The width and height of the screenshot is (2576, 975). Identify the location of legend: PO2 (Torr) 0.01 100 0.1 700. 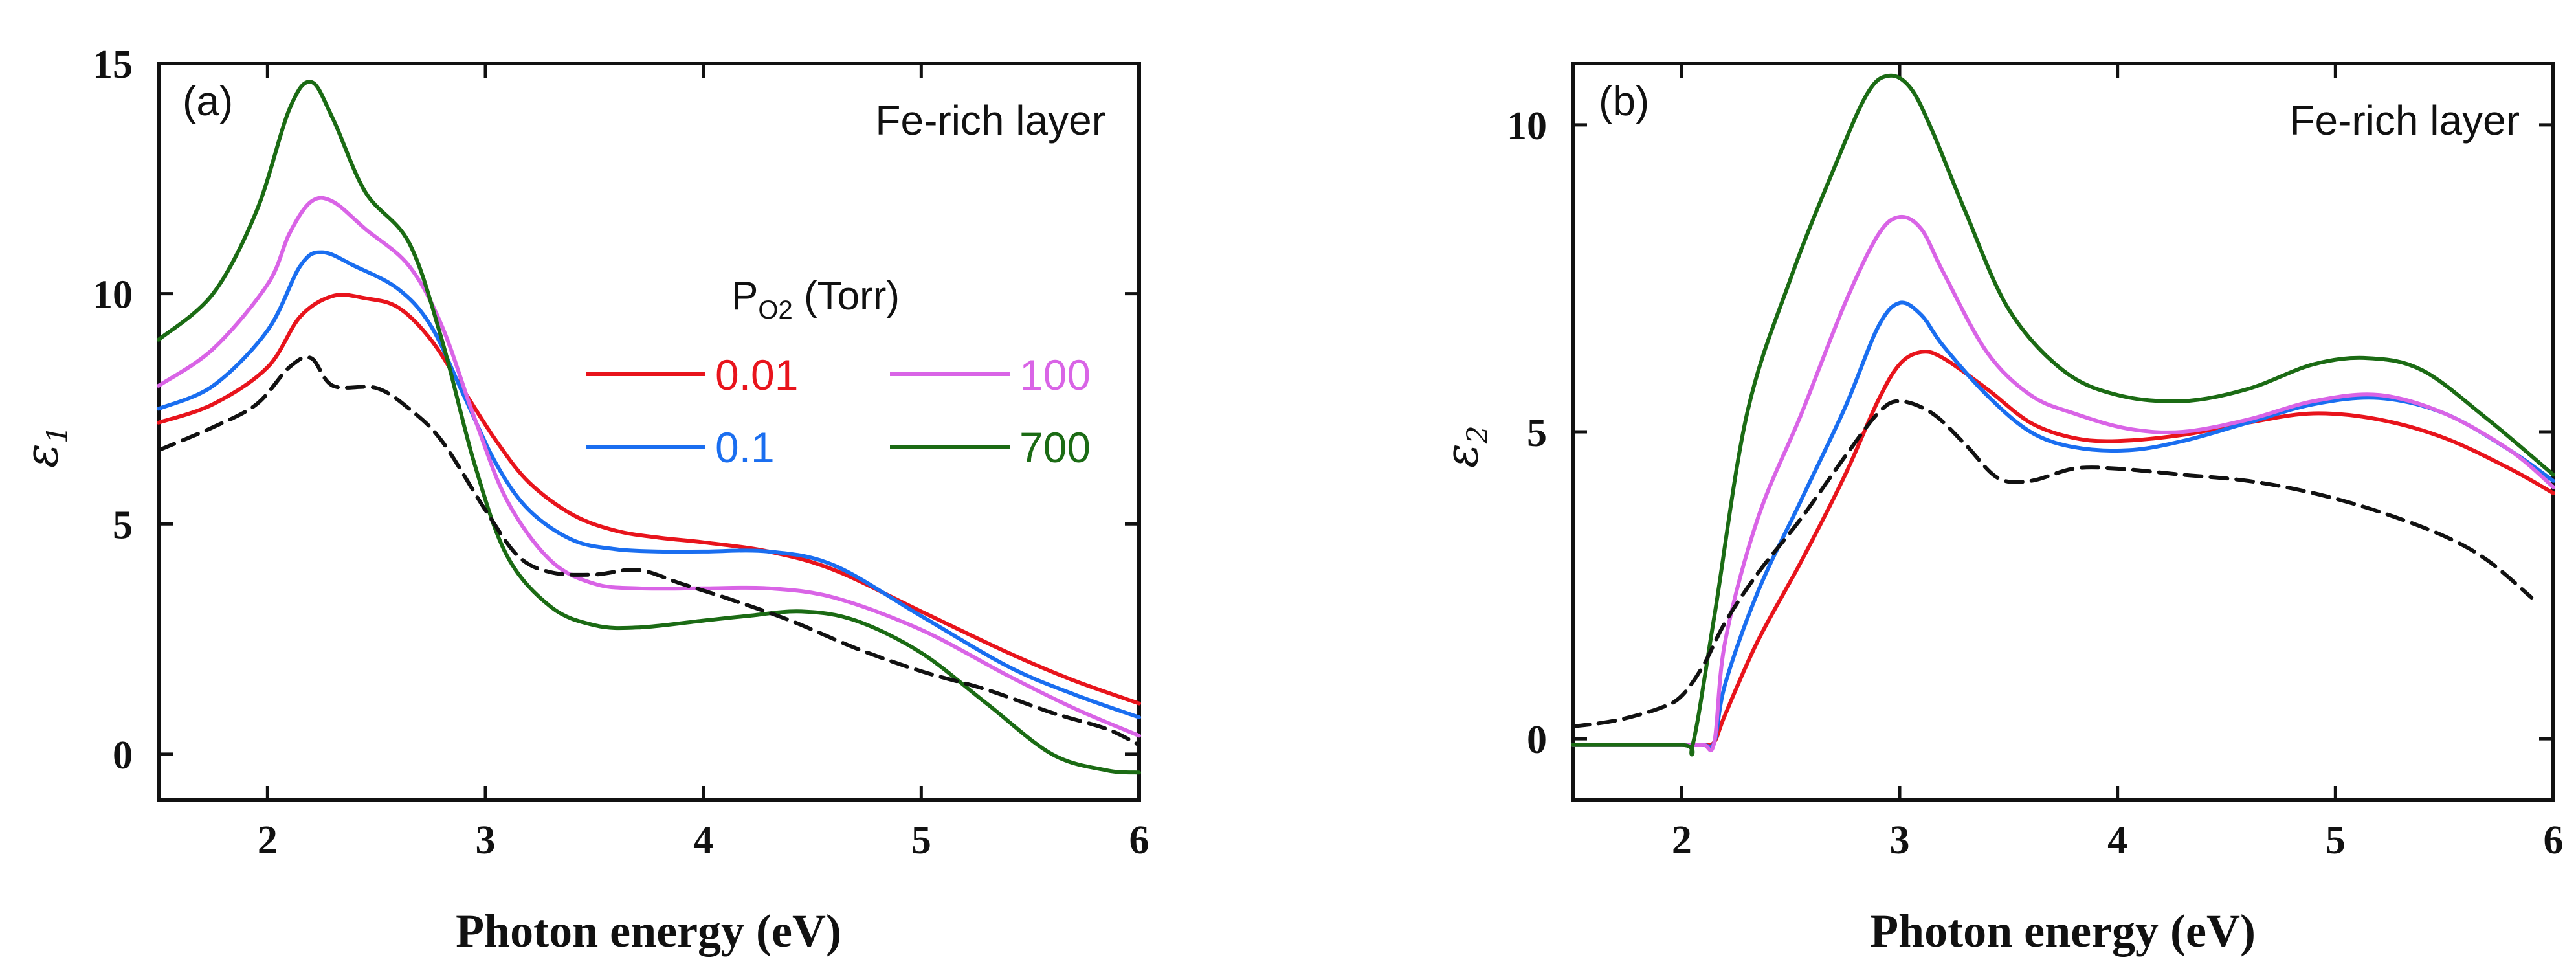
(838, 373).